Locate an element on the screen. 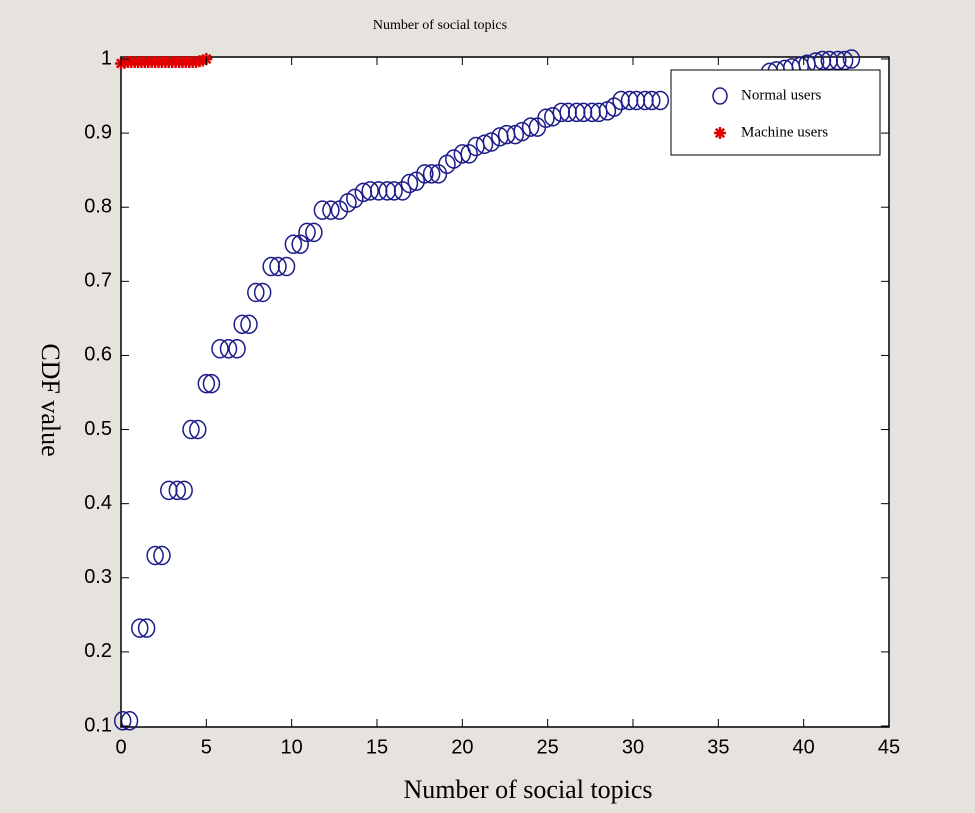 This screenshot has height=813, width=975. legend-box is located at coordinates (775, 112).